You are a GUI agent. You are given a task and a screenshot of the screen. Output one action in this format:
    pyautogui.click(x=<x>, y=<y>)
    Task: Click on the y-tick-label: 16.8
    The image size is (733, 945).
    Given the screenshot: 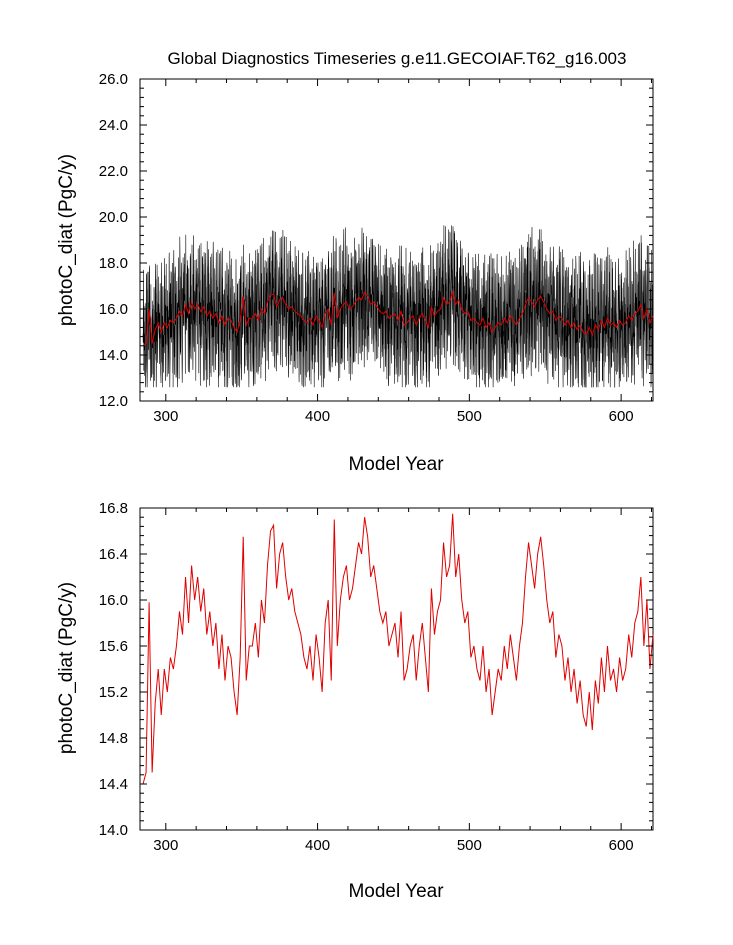 What is the action you would take?
    pyautogui.click(x=113, y=508)
    